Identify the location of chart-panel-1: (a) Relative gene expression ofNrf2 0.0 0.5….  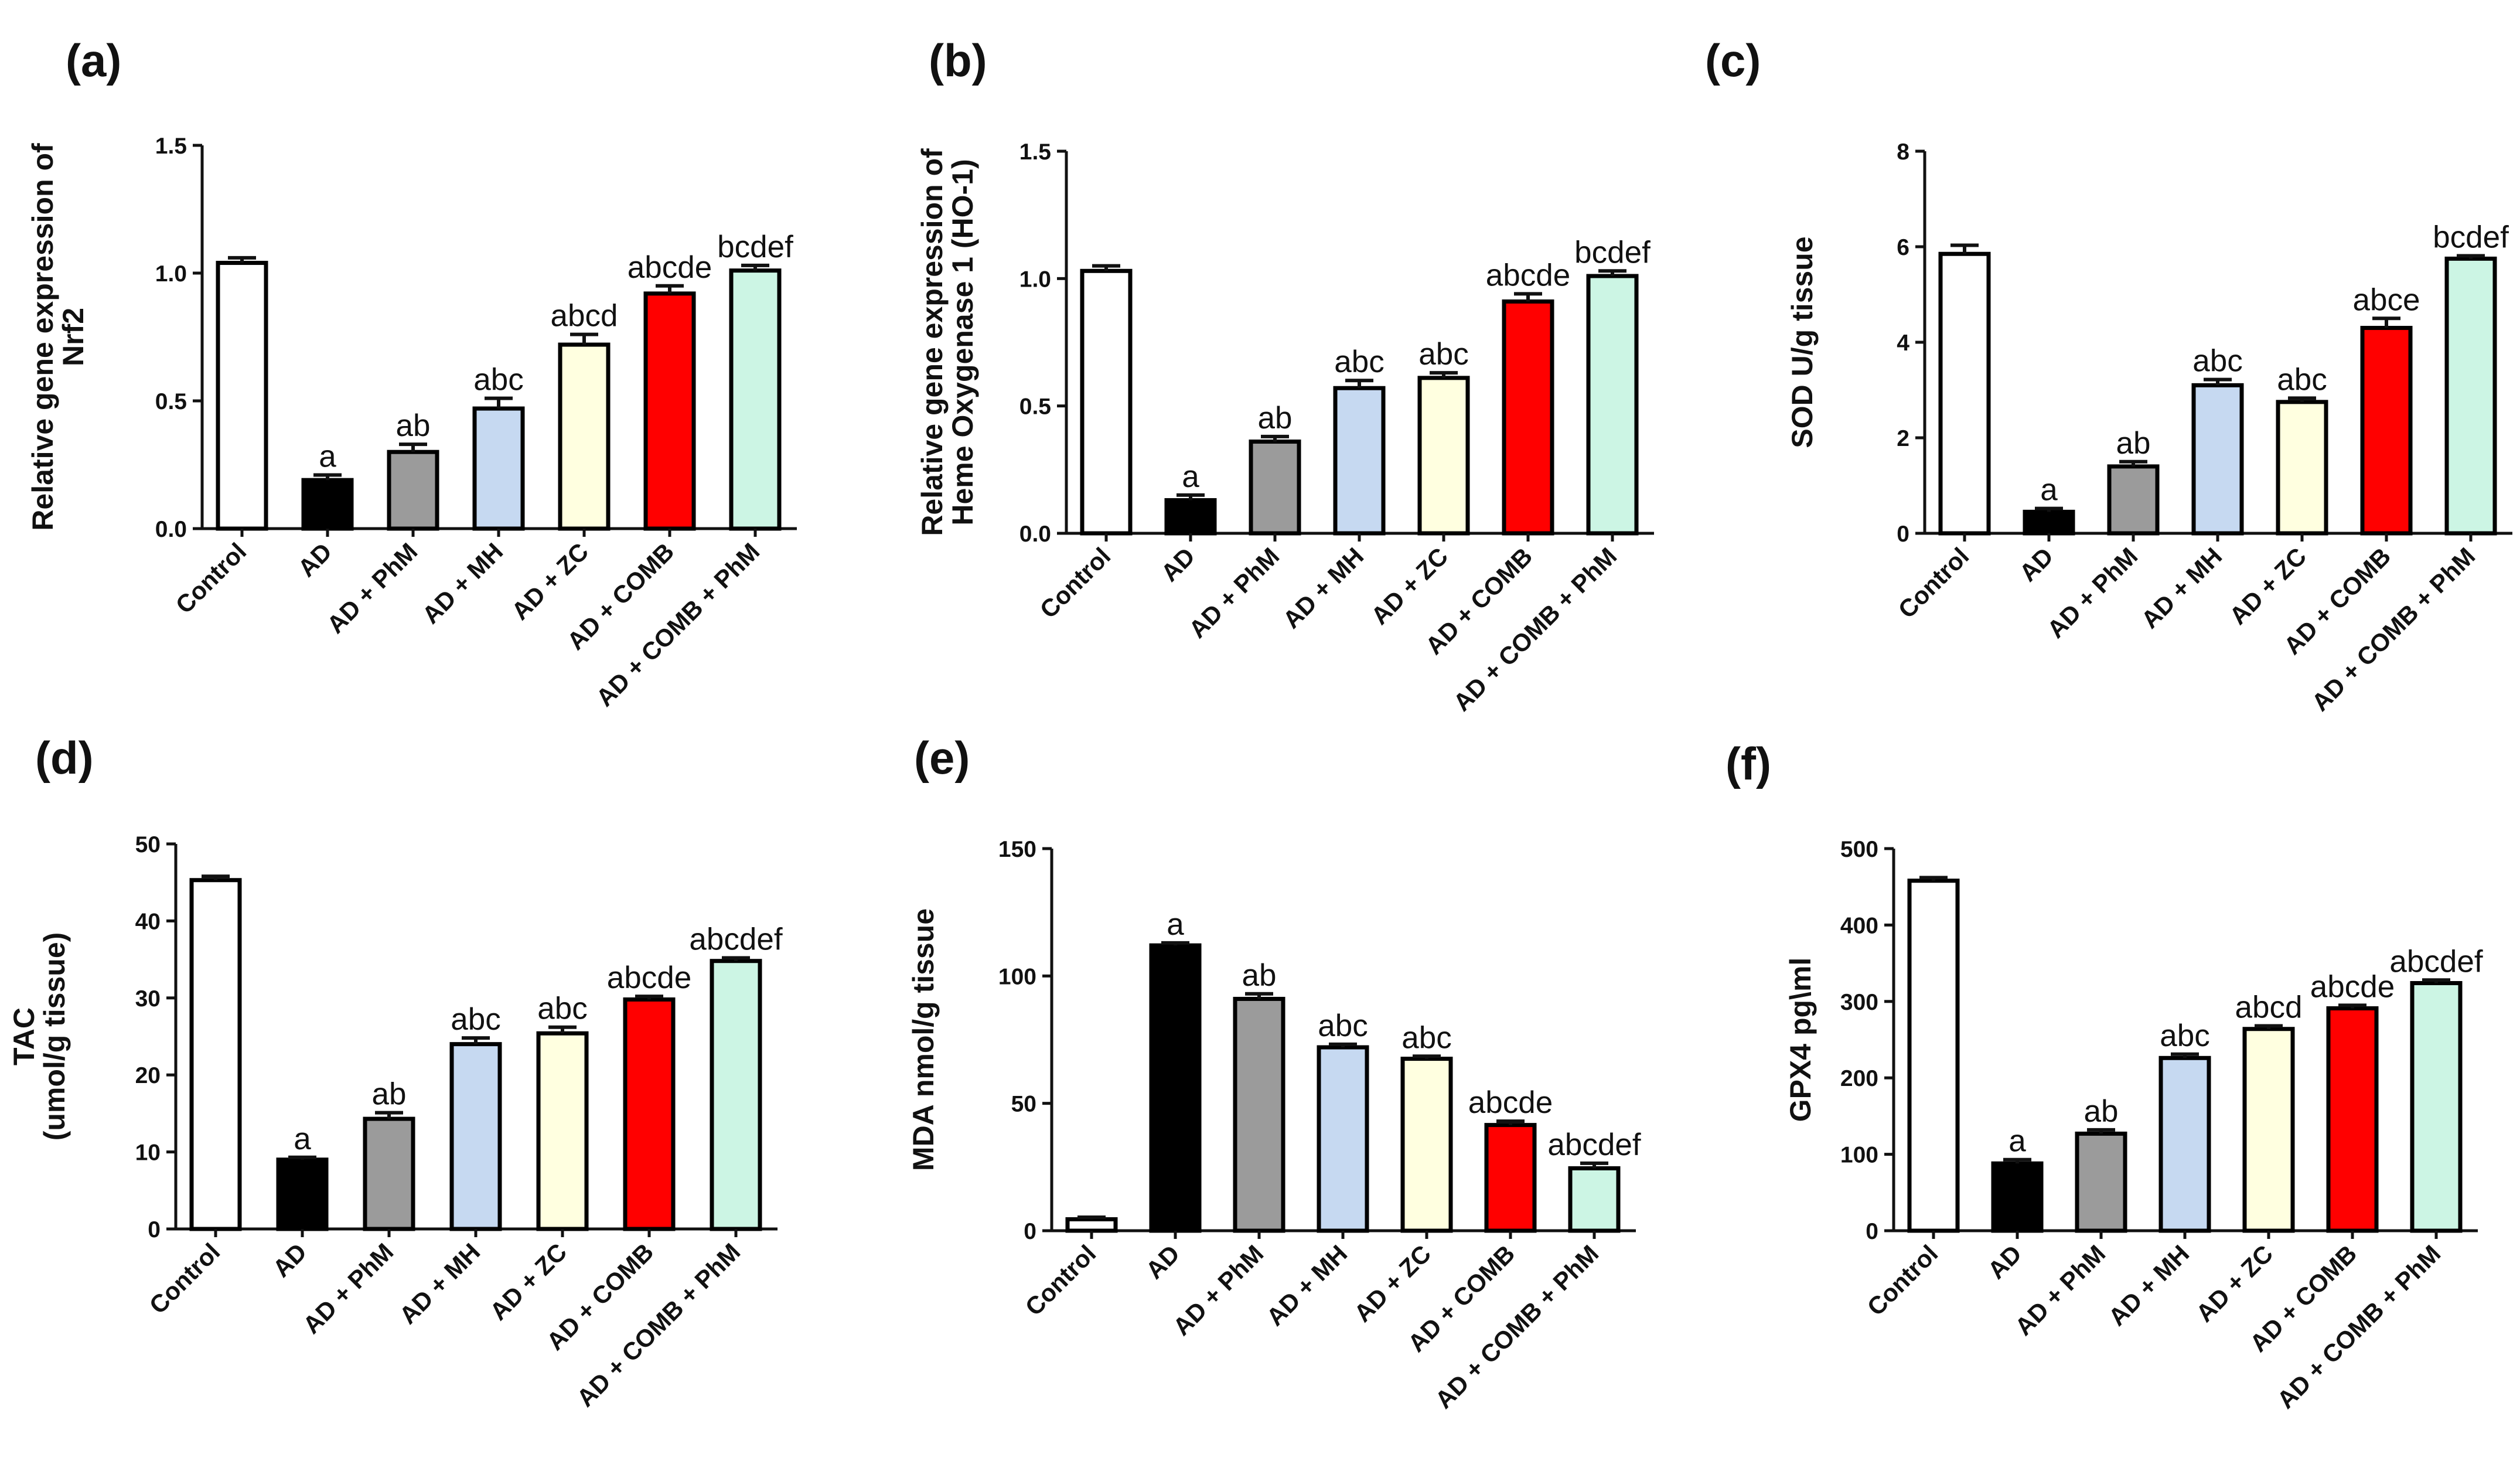
(411, 373).